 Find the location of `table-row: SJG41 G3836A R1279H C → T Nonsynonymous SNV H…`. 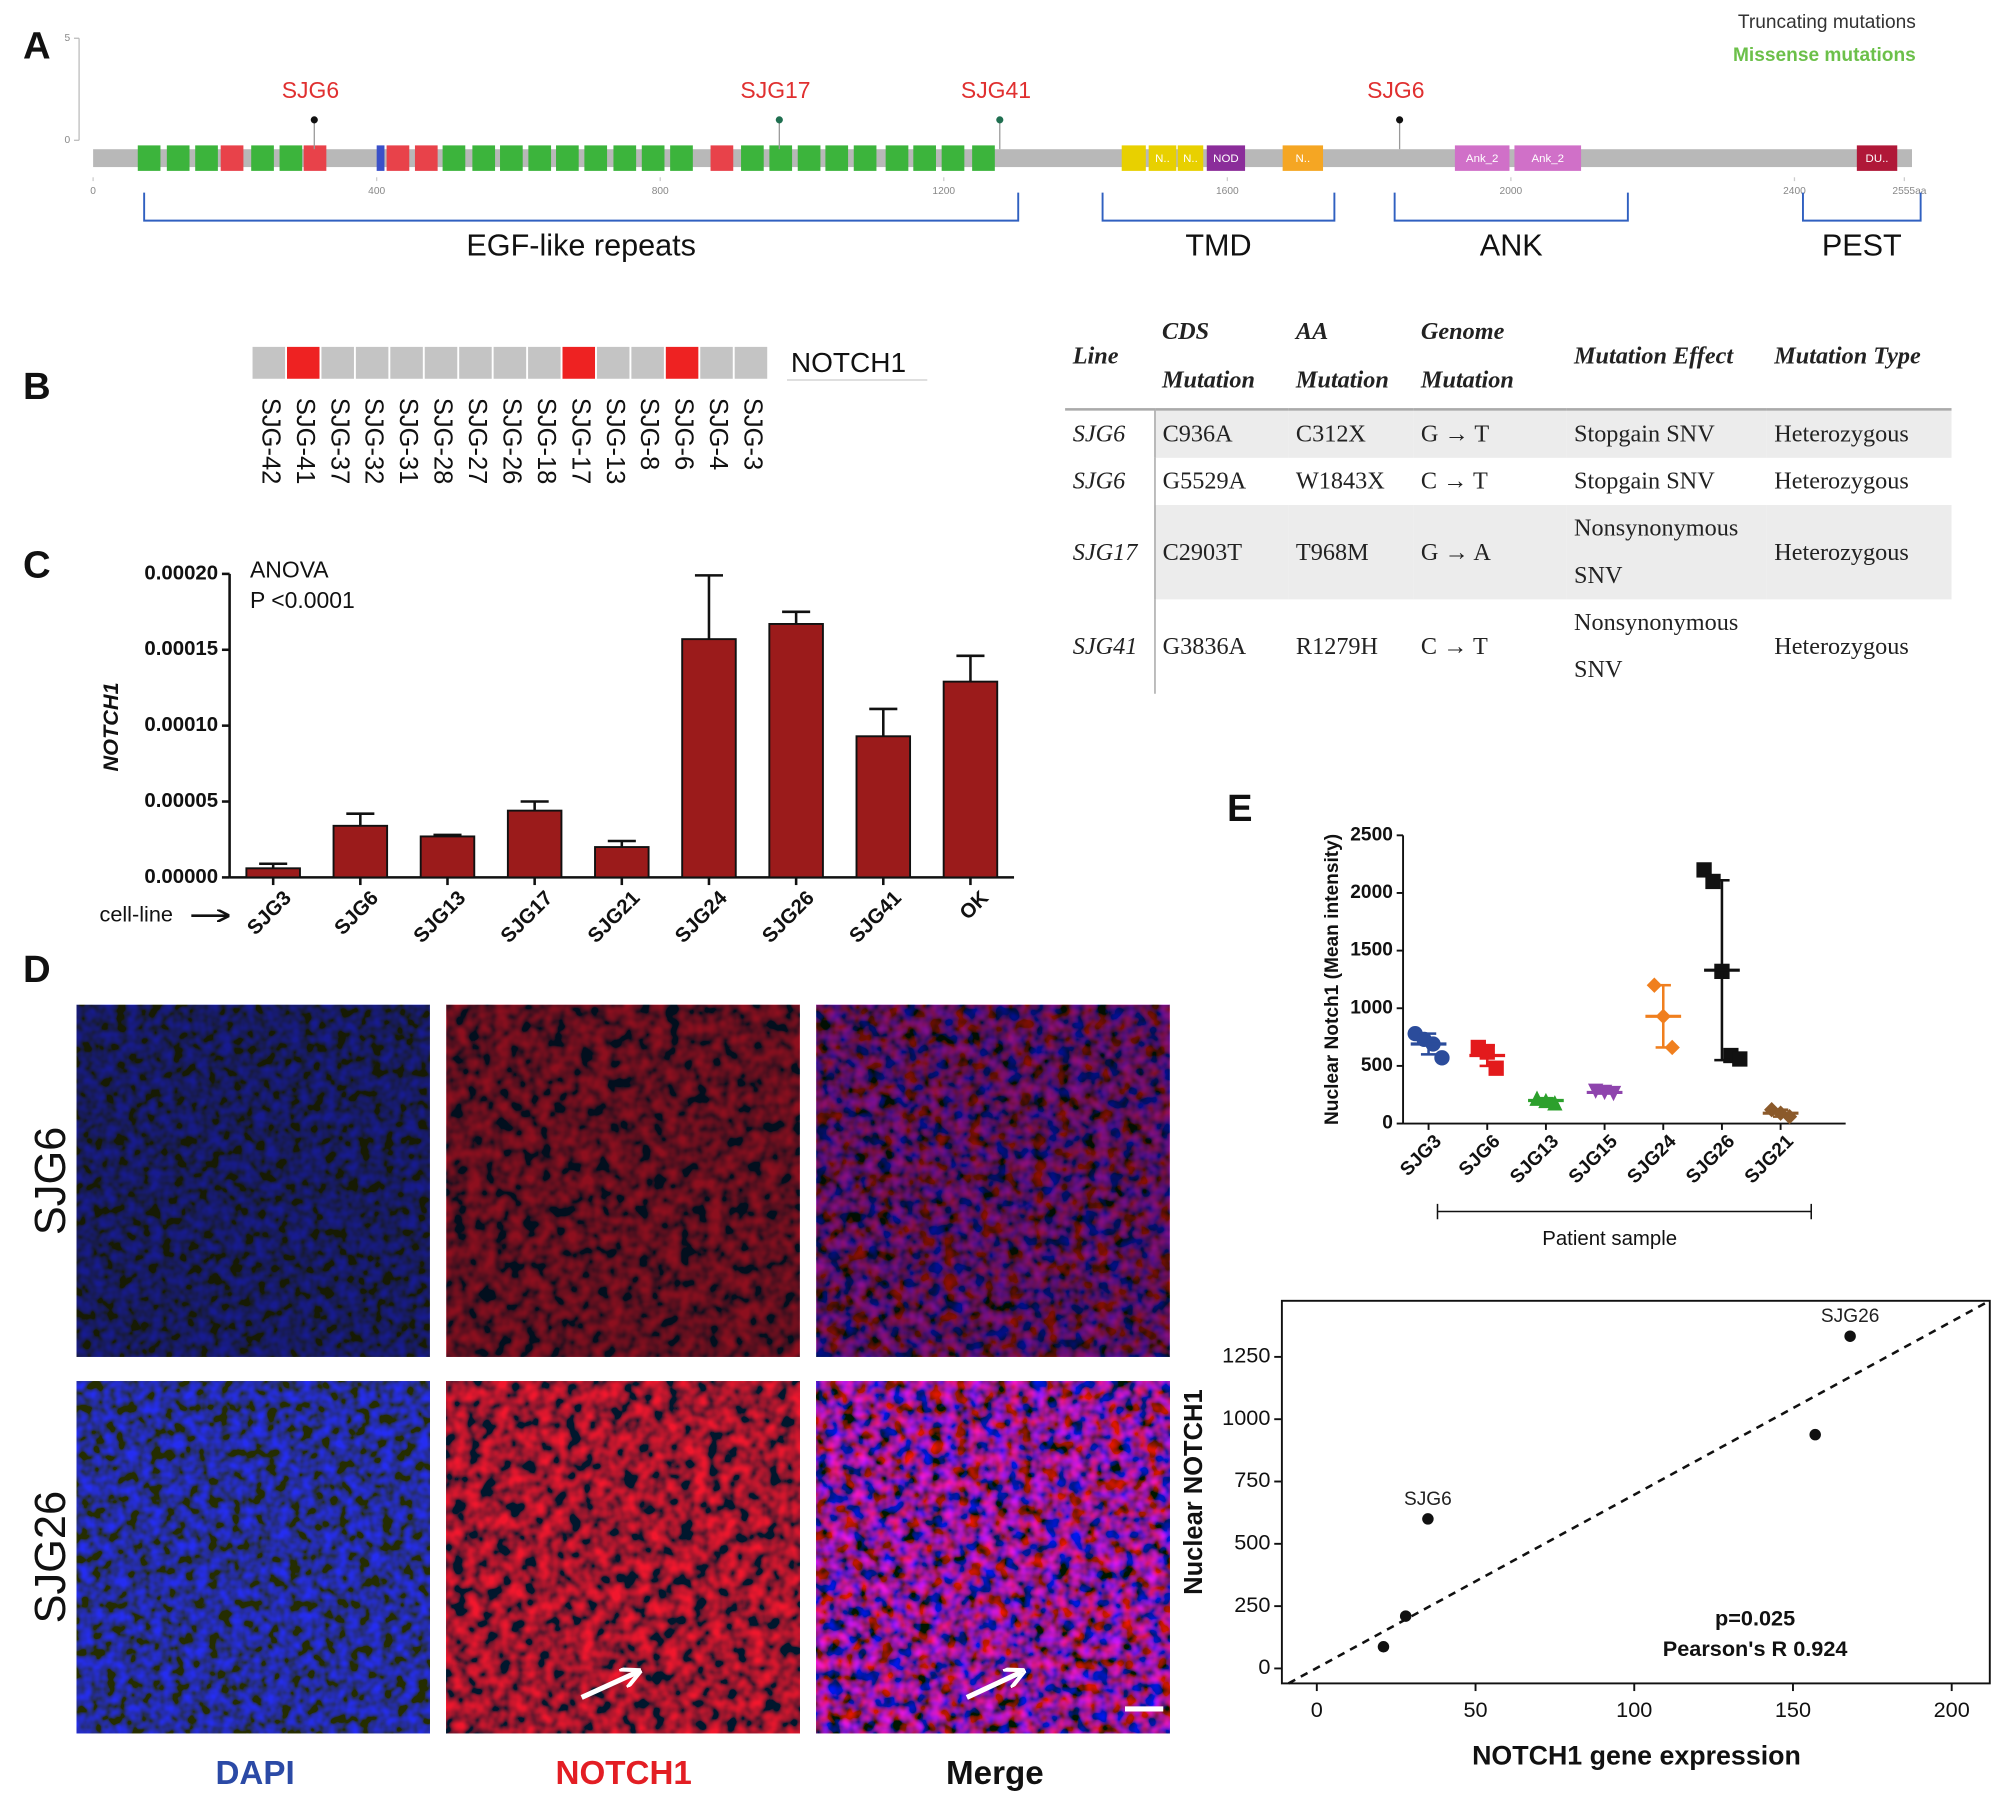

table-row: SJG41 G3836A R1279H C → T Nonsynonymous SNV H… is located at coordinates (1508, 646).